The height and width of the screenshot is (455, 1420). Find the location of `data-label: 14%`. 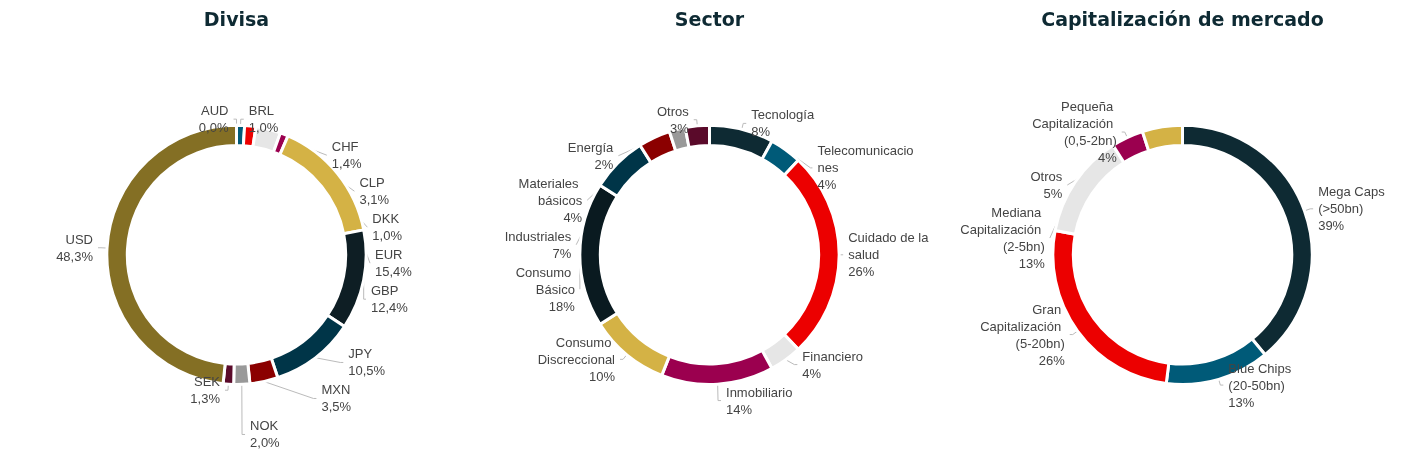

data-label: 14% is located at coordinates (739, 409).